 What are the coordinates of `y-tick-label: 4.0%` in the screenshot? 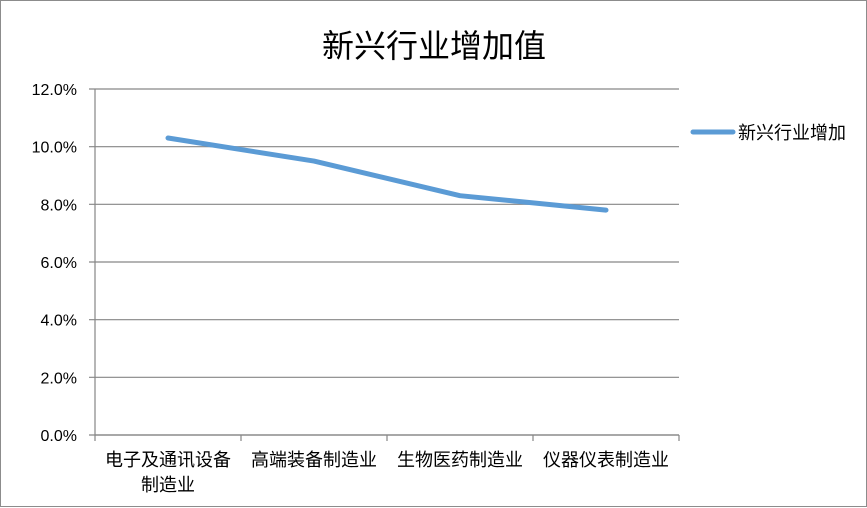 It's located at (59, 321).